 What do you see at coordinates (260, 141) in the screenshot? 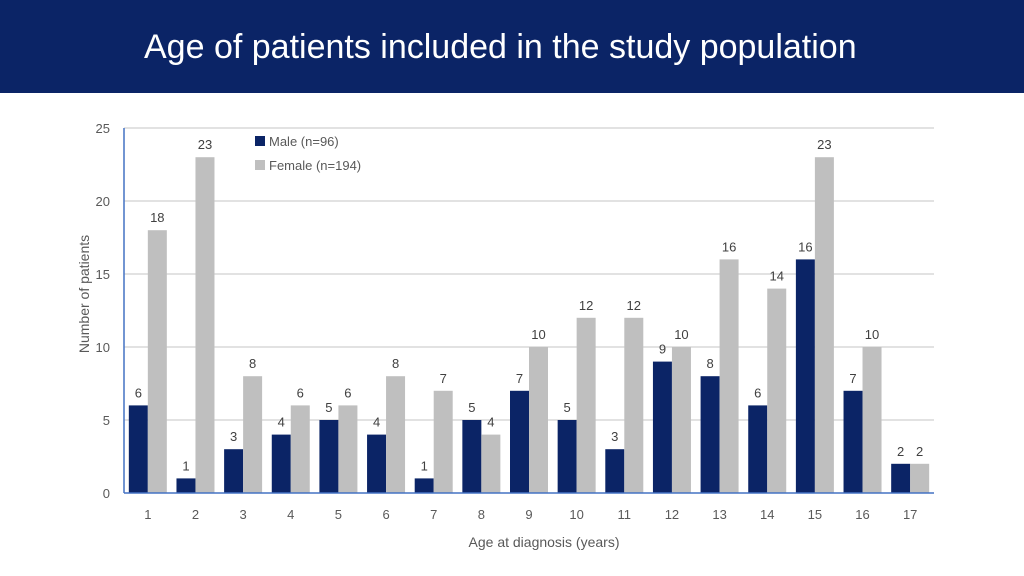
I see `legend-swatch-male` at bounding box center [260, 141].